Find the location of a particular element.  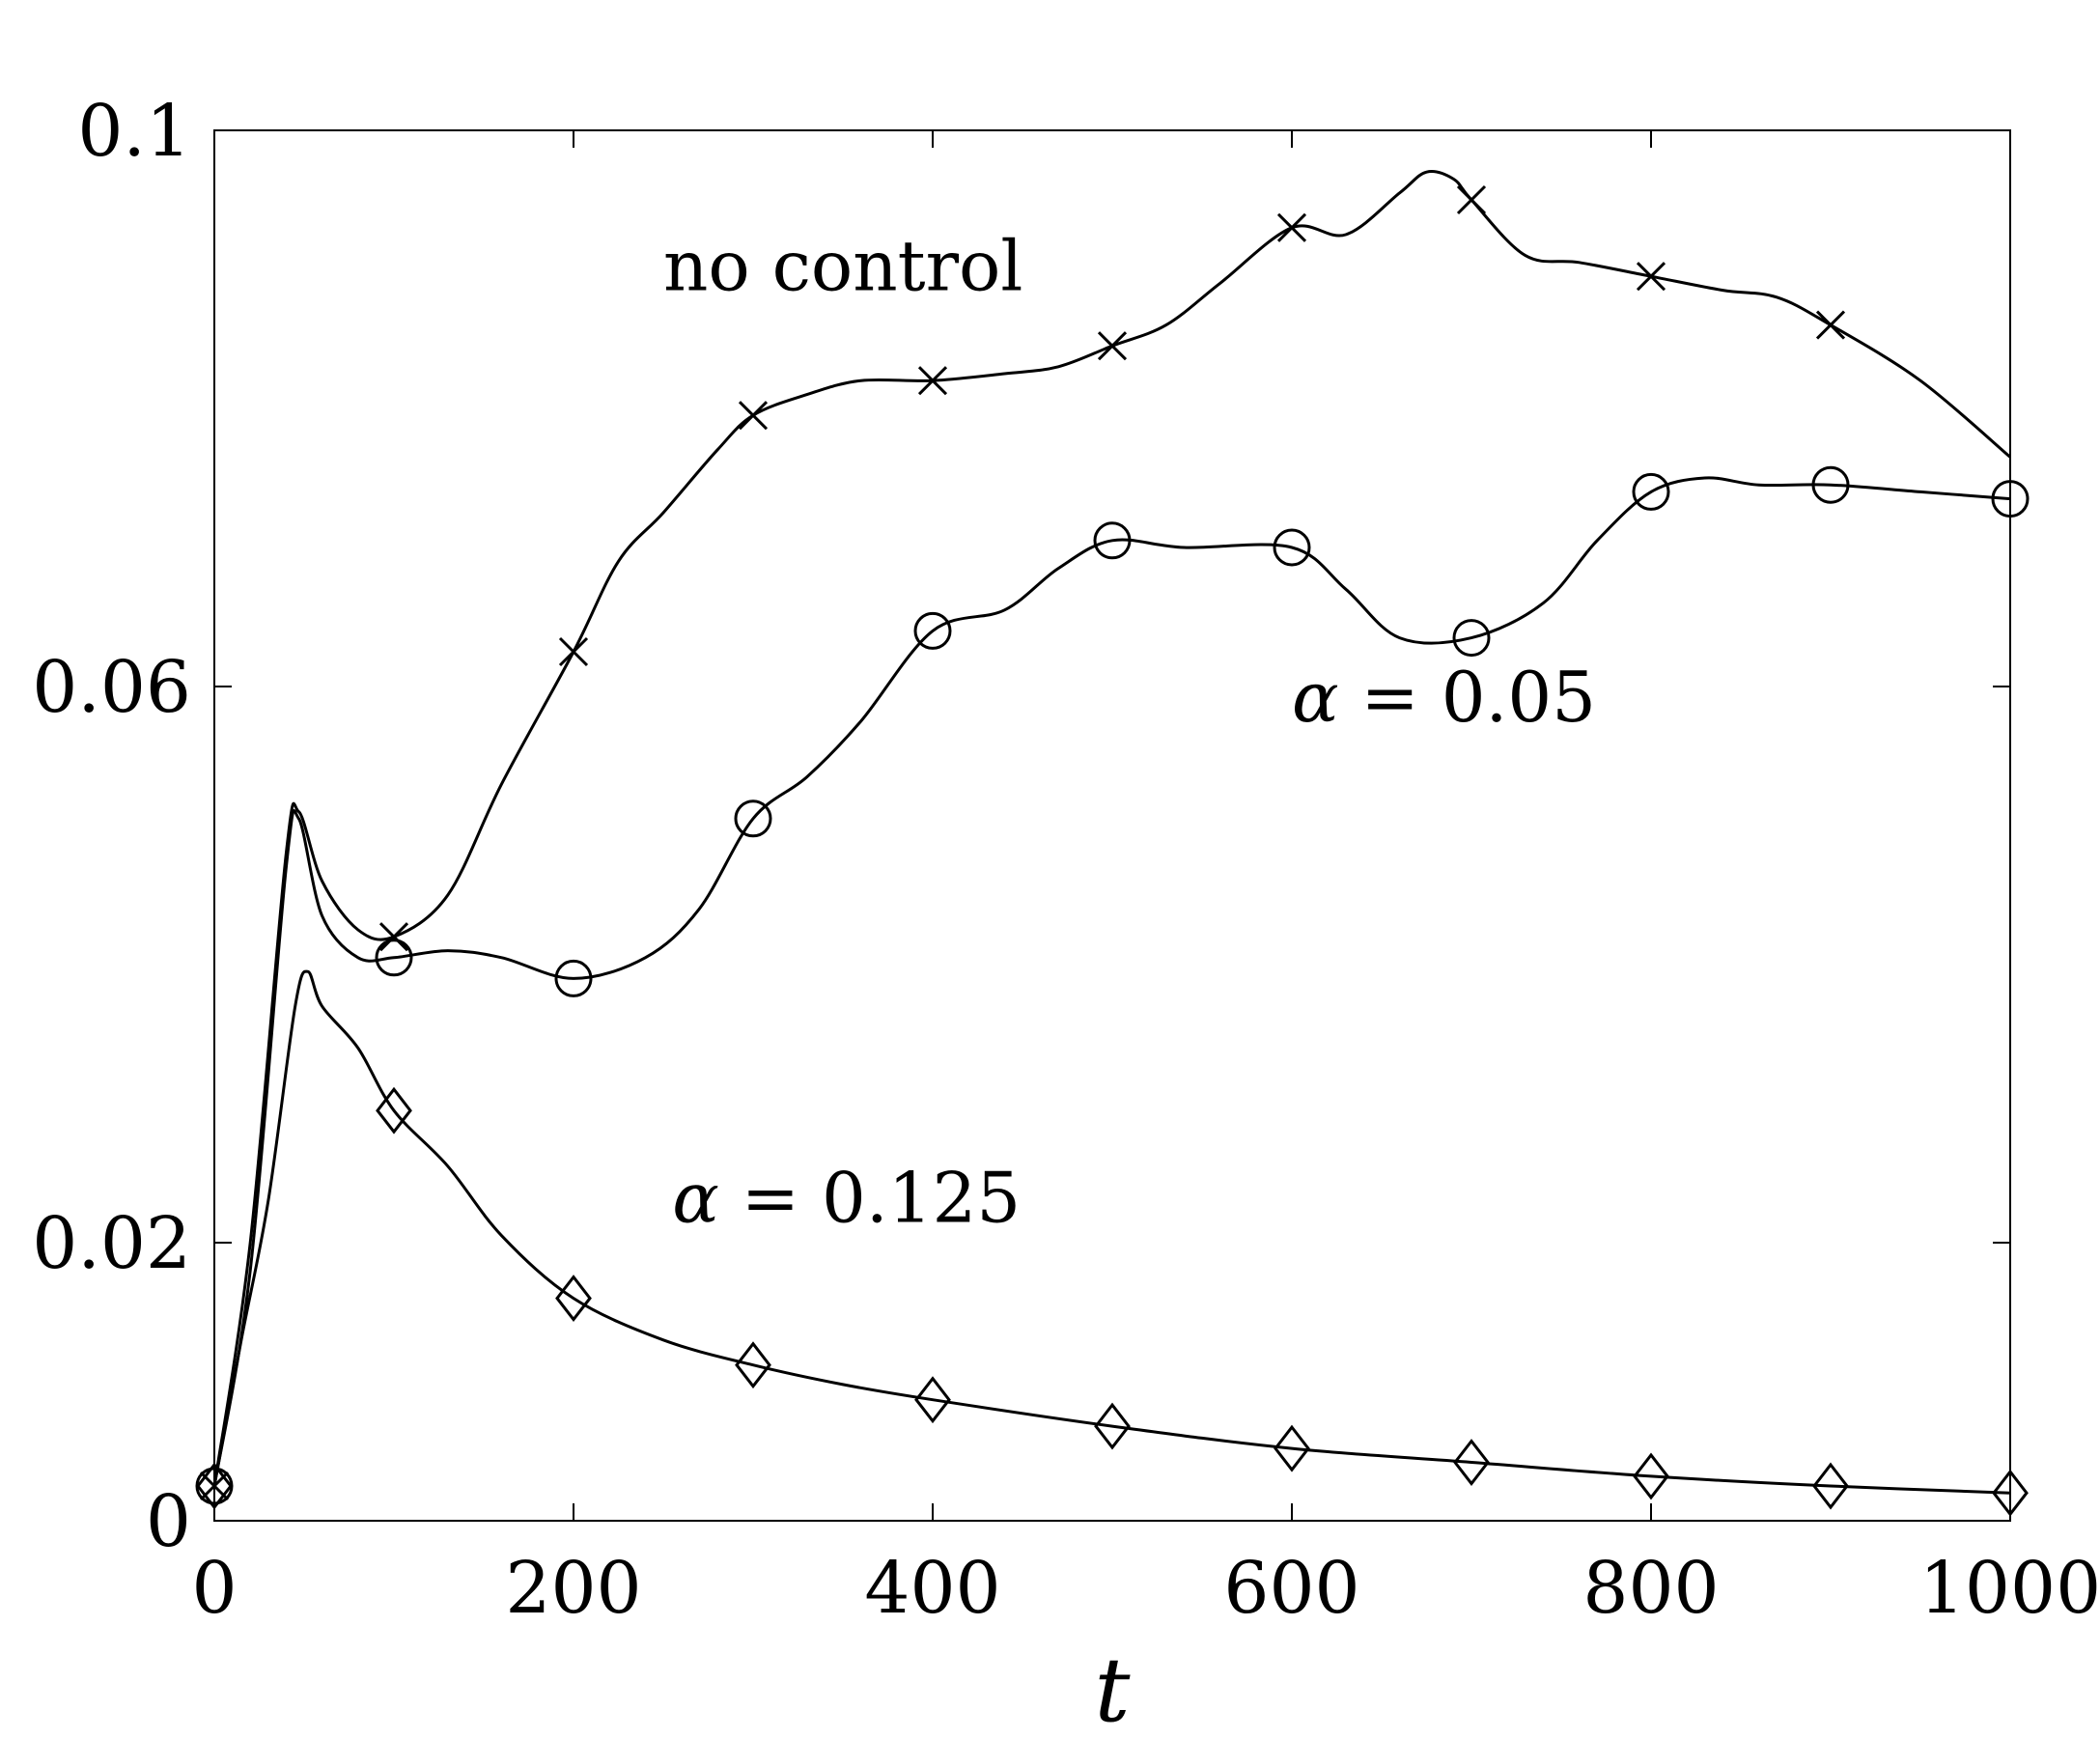

x-tick-label: 400 is located at coordinates (932, 1589).